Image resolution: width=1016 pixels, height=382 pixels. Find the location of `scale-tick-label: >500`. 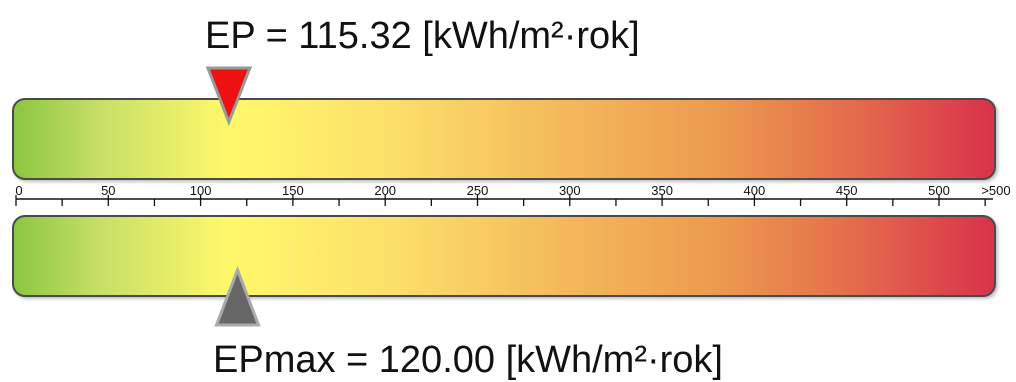

scale-tick-label: >500 is located at coordinates (995, 190).